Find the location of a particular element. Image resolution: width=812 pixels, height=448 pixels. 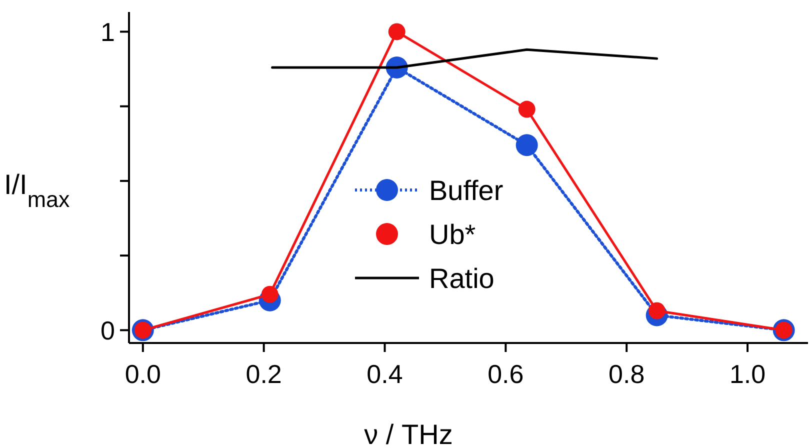

x-tick-label: 0.4 is located at coordinates (384, 374).